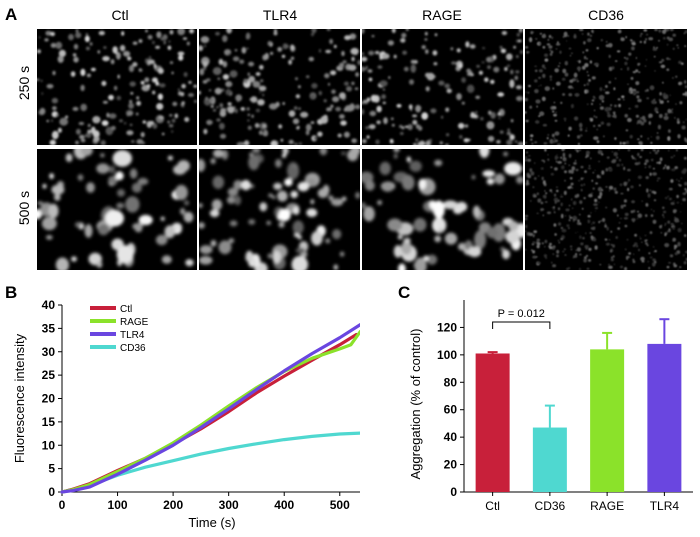  Describe the element at coordinates (49, 375) in the screenshot. I see `y-tick-label: 25` at that location.